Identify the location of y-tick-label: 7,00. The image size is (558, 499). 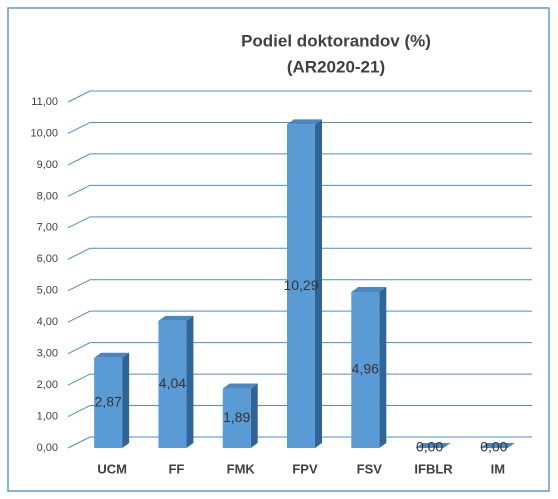
(47, 228).